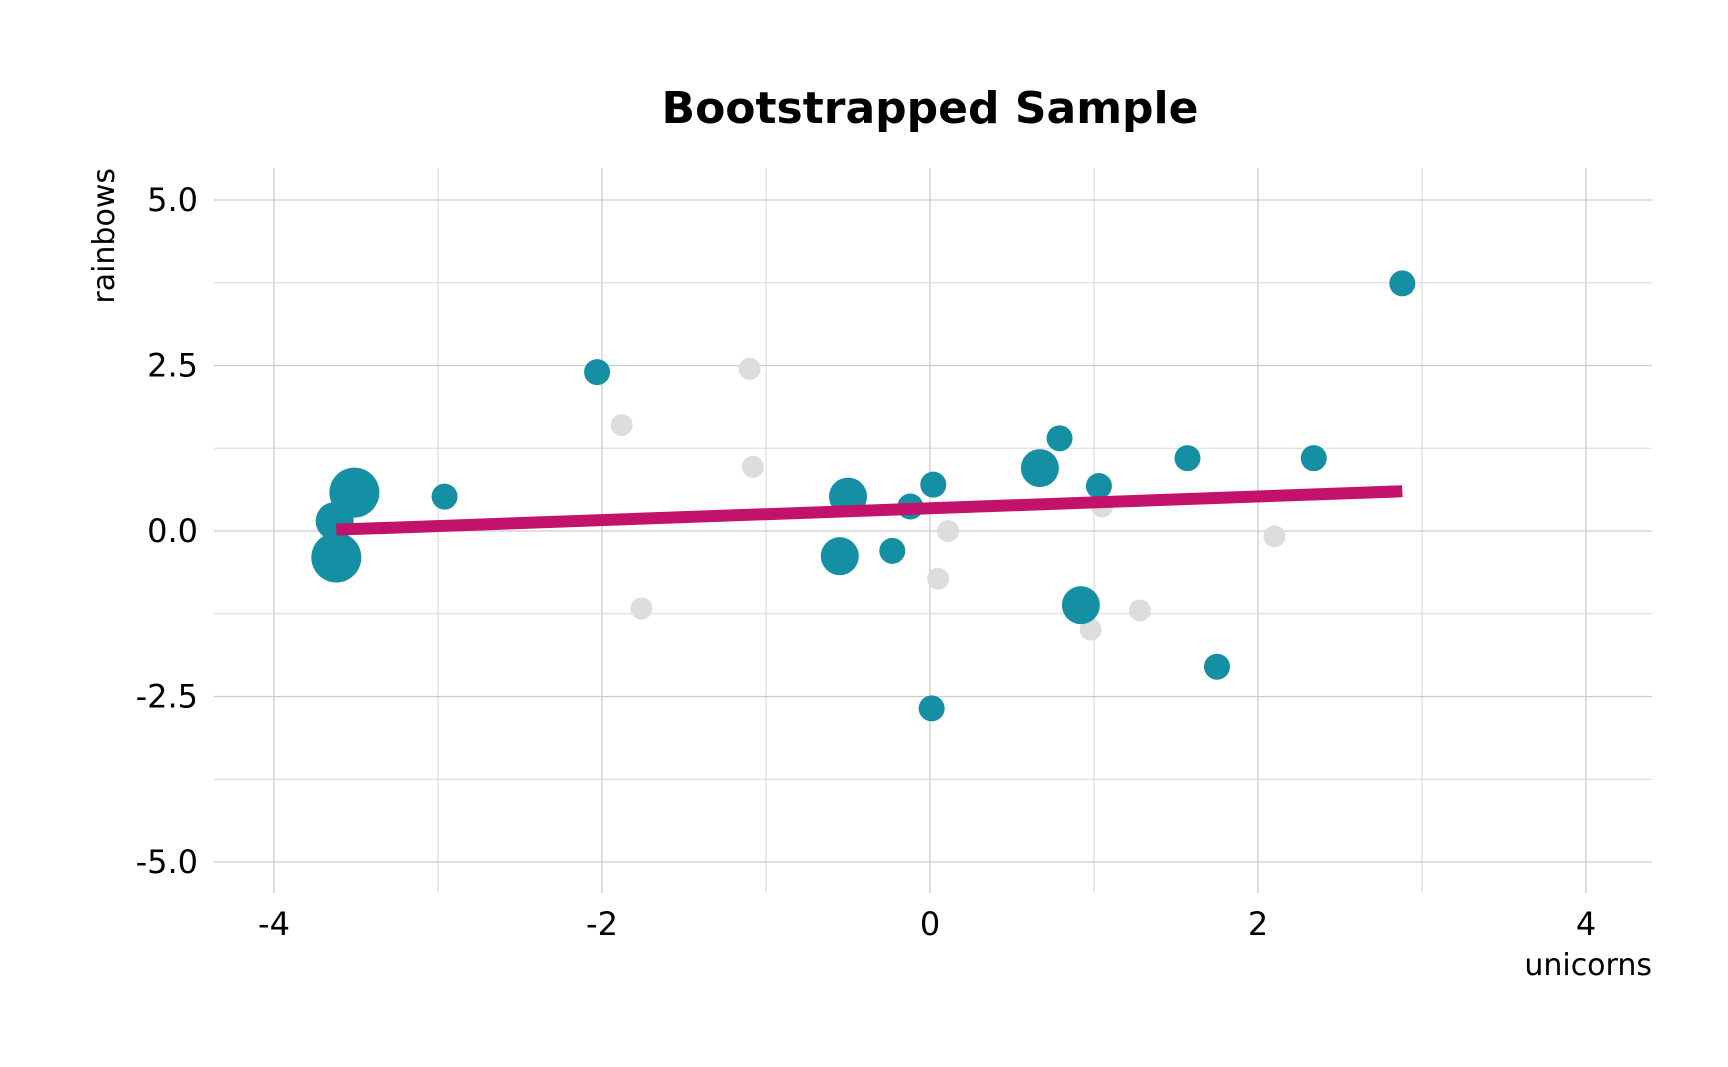 The image size is (1728, 1067). What do you see at coordinates (172, 200) in the screenshot?
I see `y-tick-label: 5.0` at bounding box center [172, 200].